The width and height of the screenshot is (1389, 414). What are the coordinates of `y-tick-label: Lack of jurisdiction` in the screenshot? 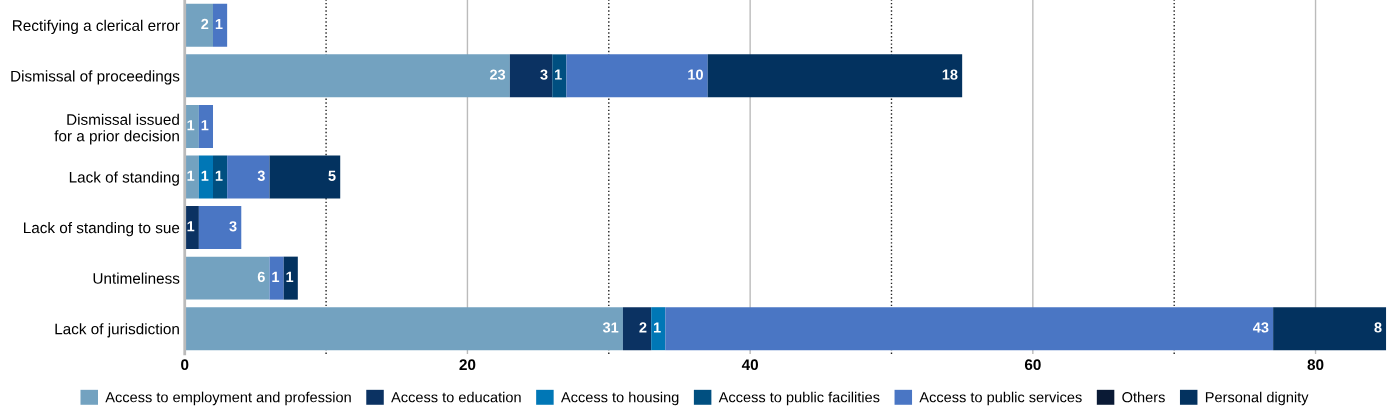 It's located at (117, 330).